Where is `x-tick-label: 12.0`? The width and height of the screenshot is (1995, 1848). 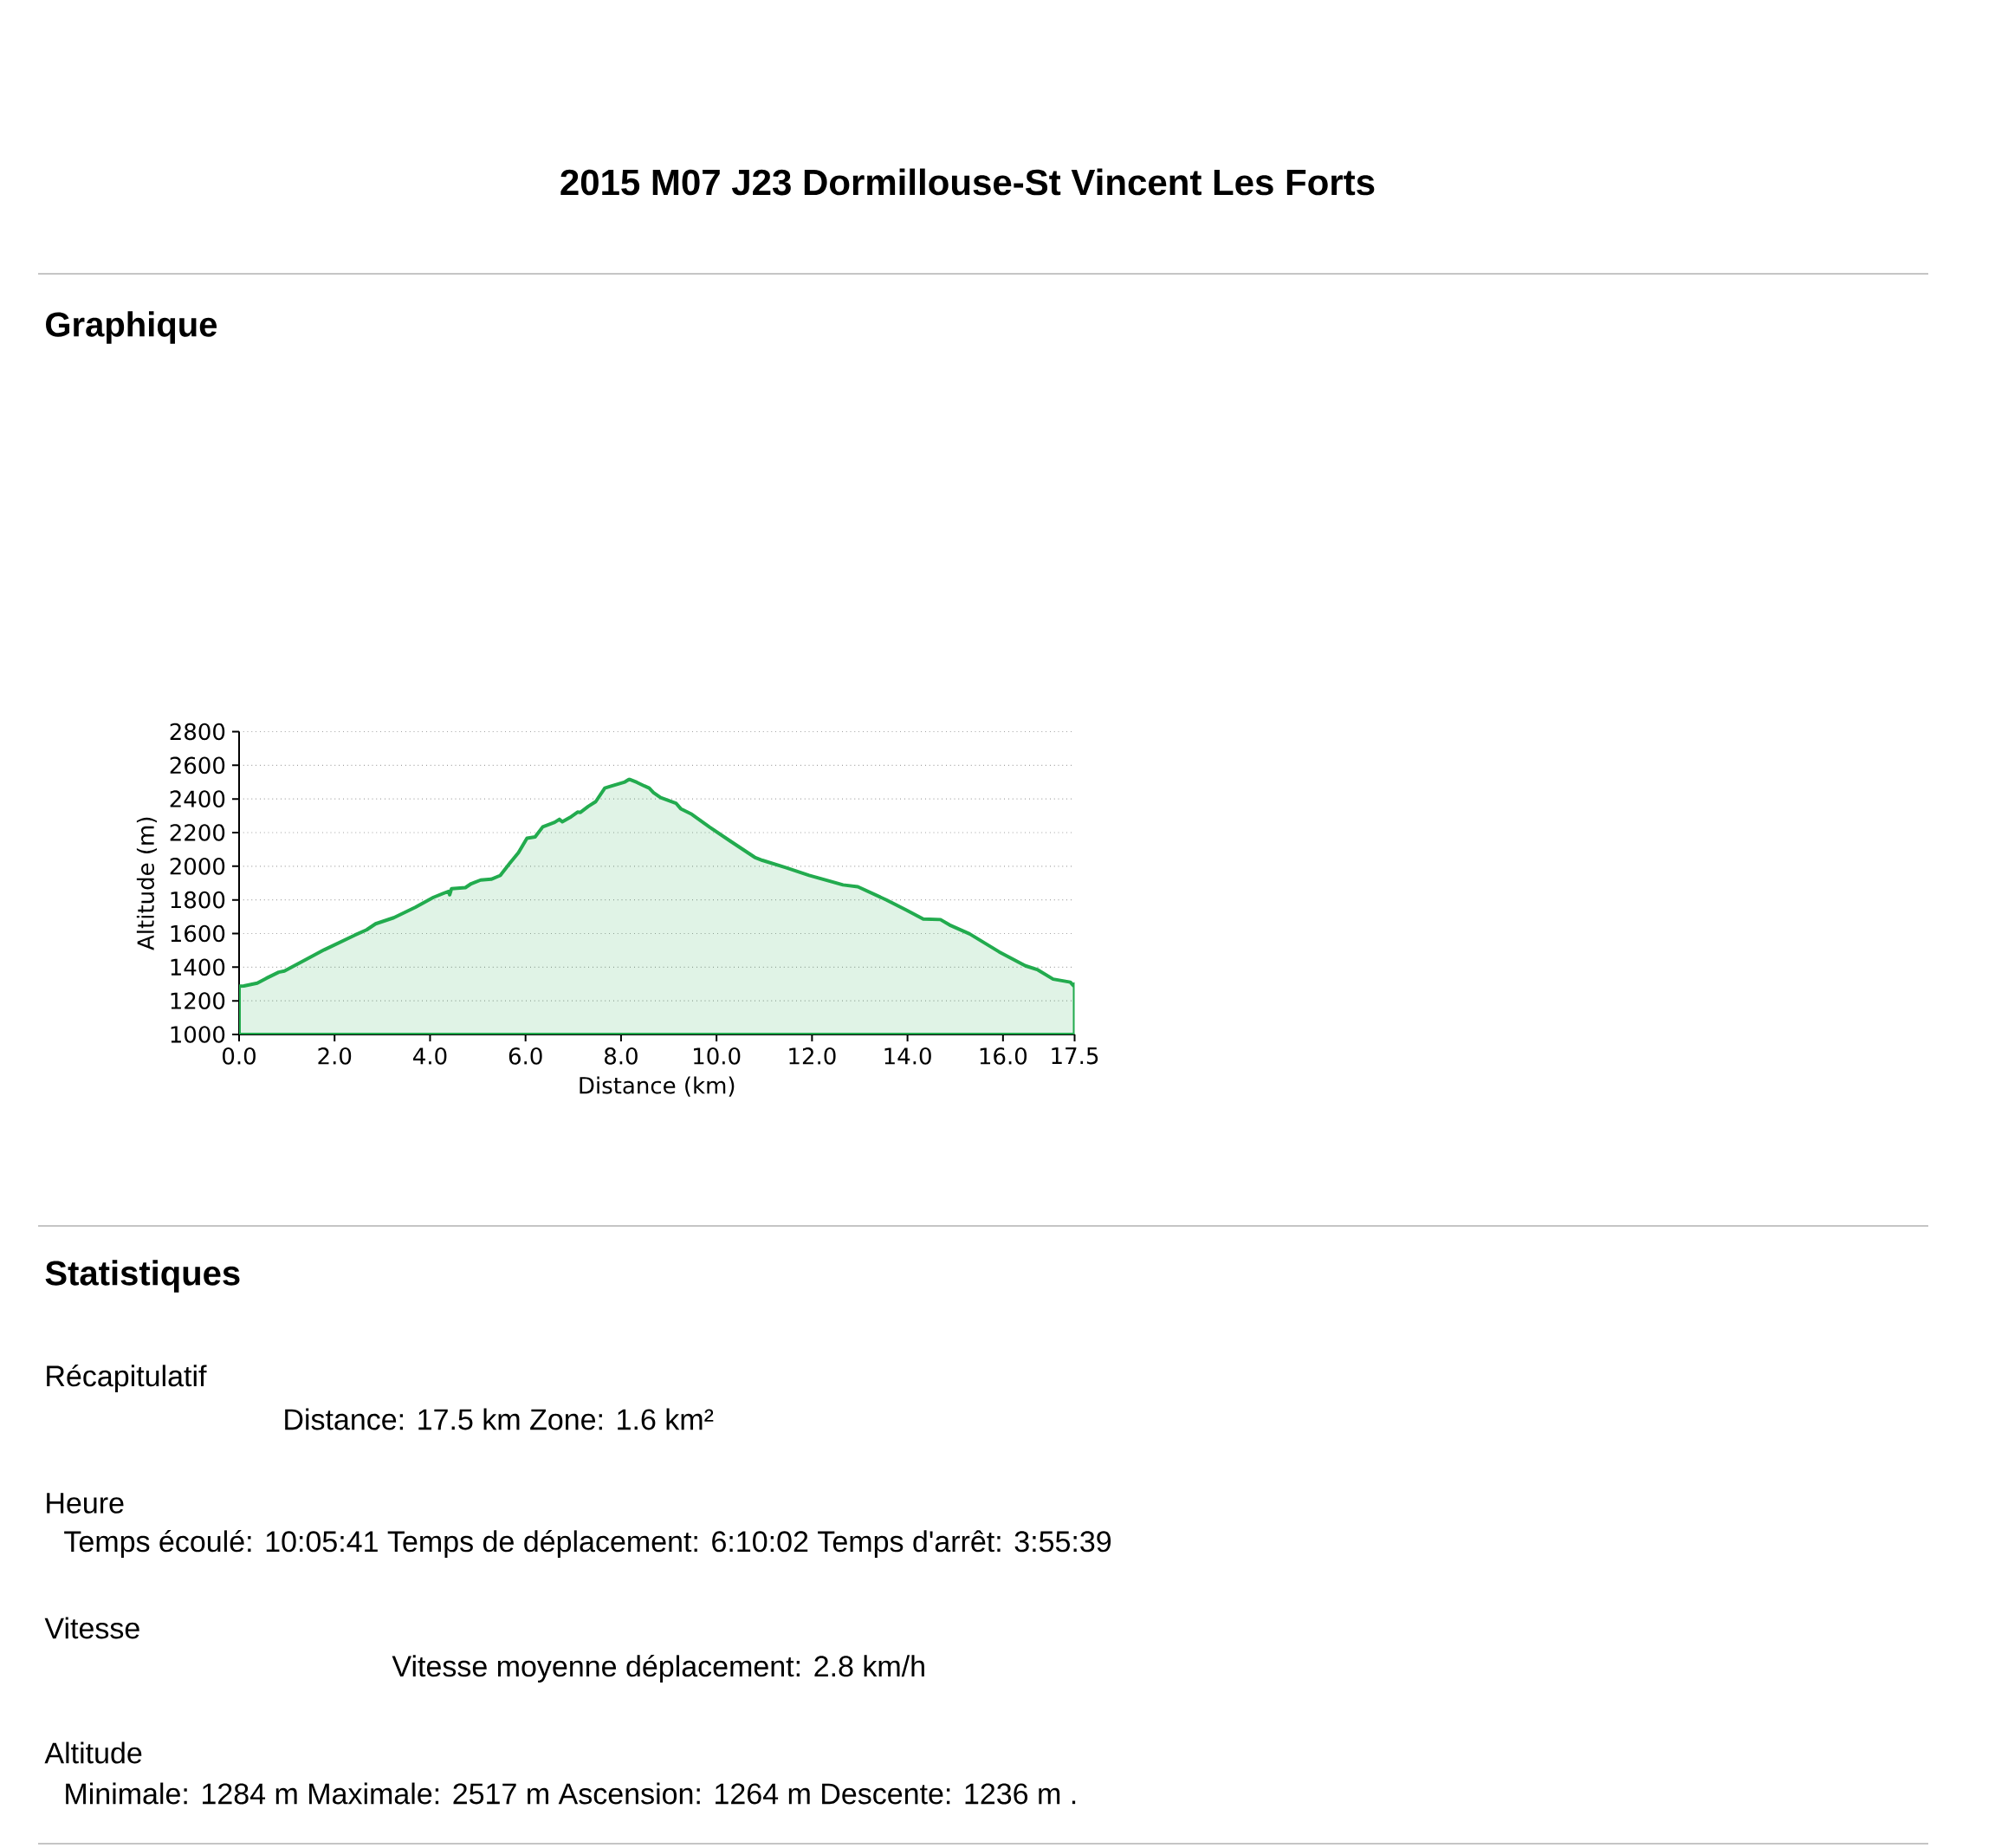
x-tick-label: 12.0 is located at coordinates (812, 1056).